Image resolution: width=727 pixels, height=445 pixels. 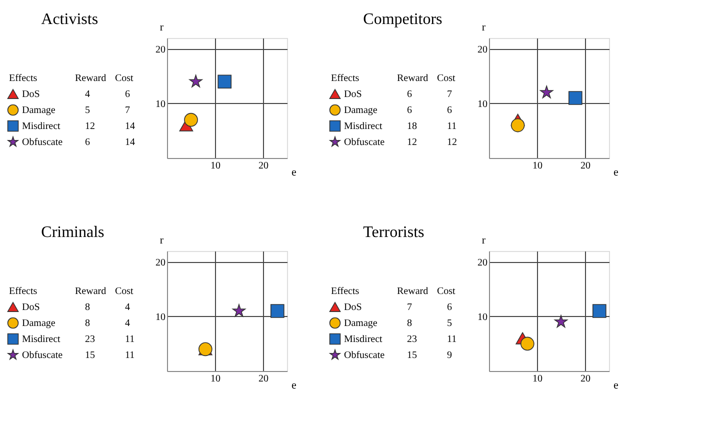 I want to click on chart-title: Criminals, so click(x=72, y=232).